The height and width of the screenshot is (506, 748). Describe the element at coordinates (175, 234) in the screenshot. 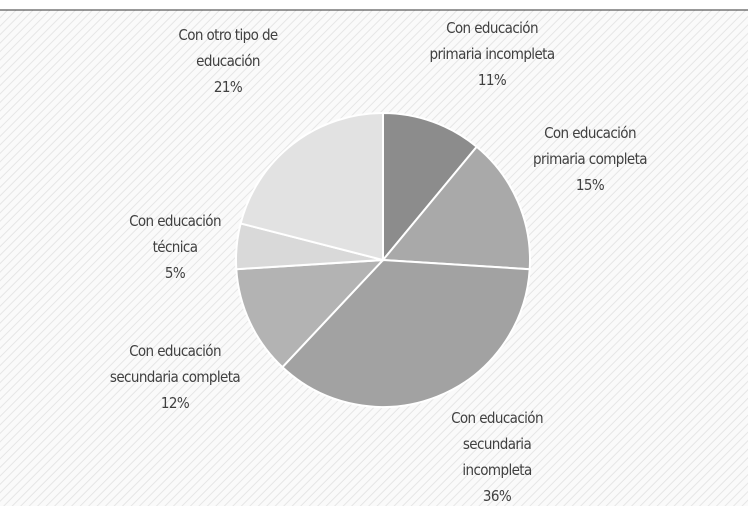

I see `slice-label: Con educación técnica` at that location.